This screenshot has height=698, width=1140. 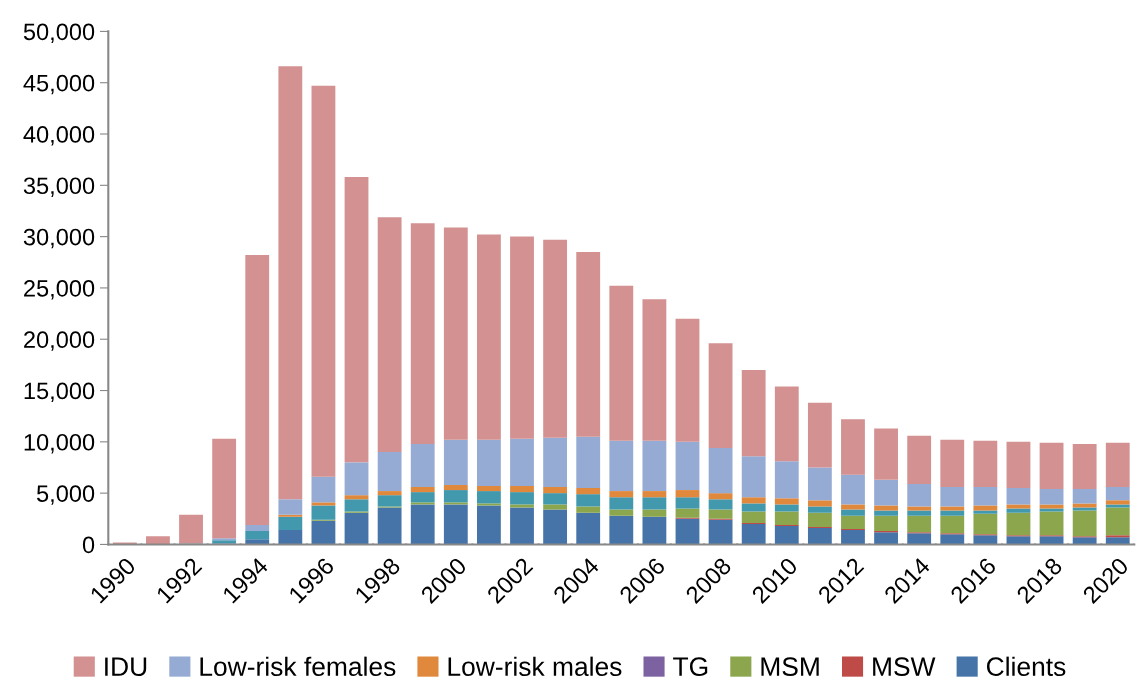 I want to click on legend-label: Clients, so click(x=1026, y=666).